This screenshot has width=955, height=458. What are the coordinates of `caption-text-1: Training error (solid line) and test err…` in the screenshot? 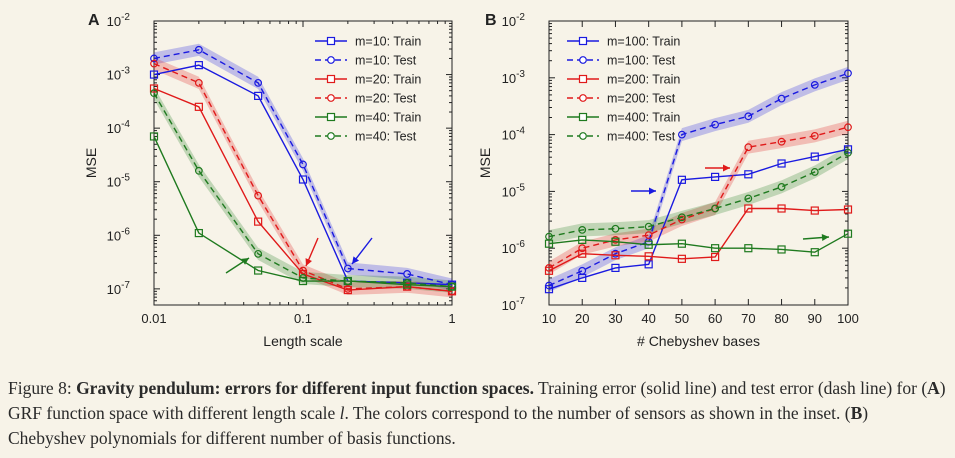 It's located at (733, 388).